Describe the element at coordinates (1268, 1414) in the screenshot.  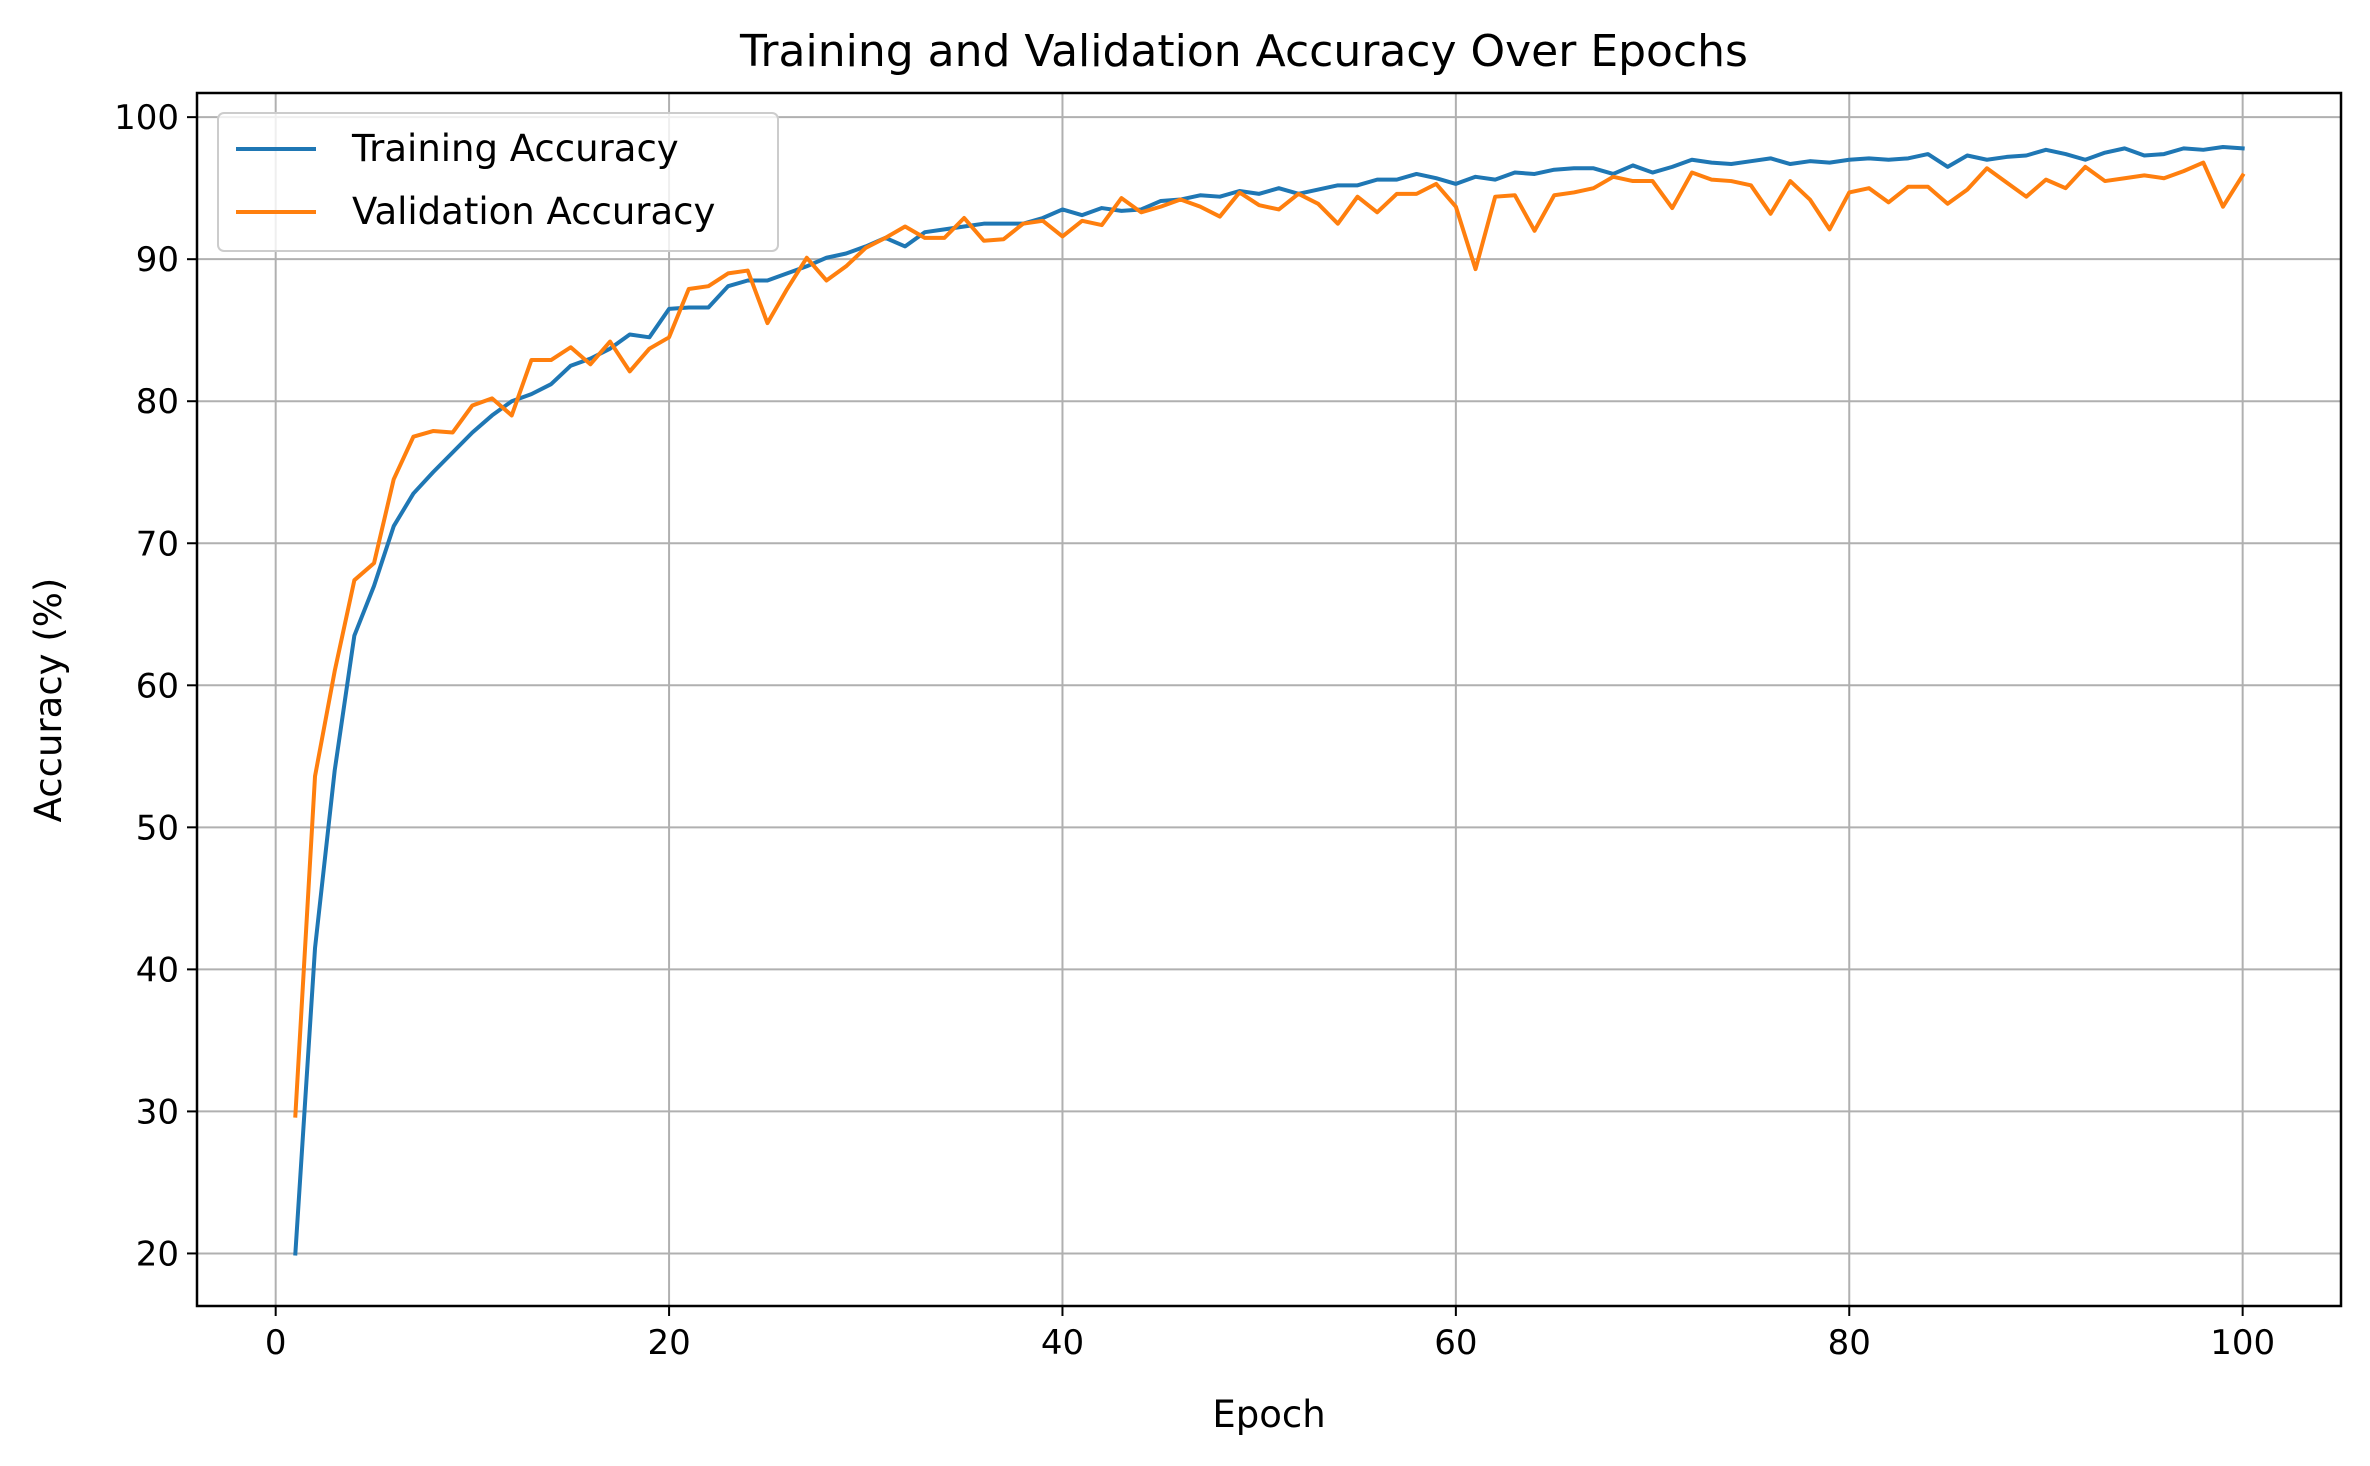
I see `x-axis-label: Epoch` at that location.